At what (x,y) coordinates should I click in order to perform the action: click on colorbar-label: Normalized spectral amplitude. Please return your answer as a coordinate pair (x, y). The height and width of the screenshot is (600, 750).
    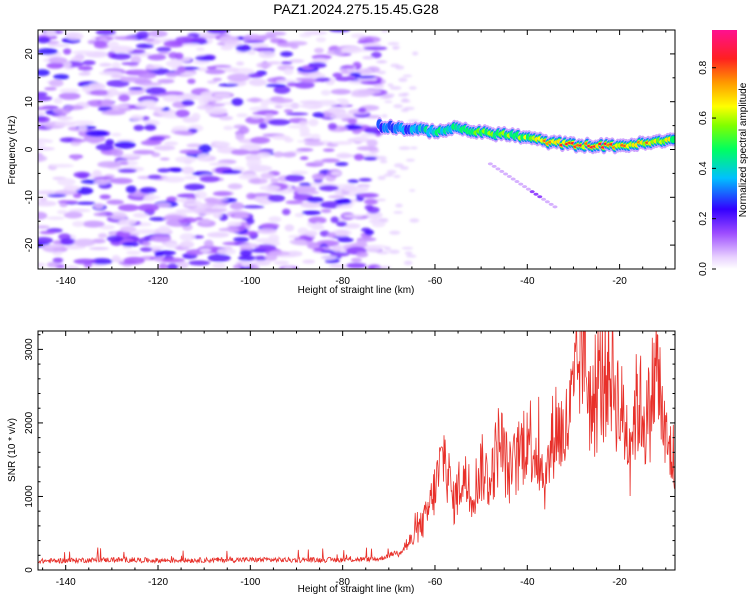
    Looking at the image, I should click on (743, 149).